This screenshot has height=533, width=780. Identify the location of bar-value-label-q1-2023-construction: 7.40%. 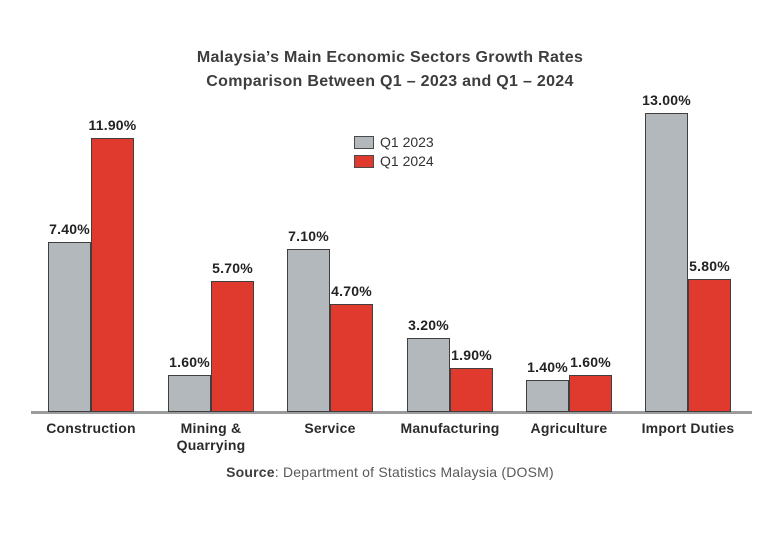
(69, 228).